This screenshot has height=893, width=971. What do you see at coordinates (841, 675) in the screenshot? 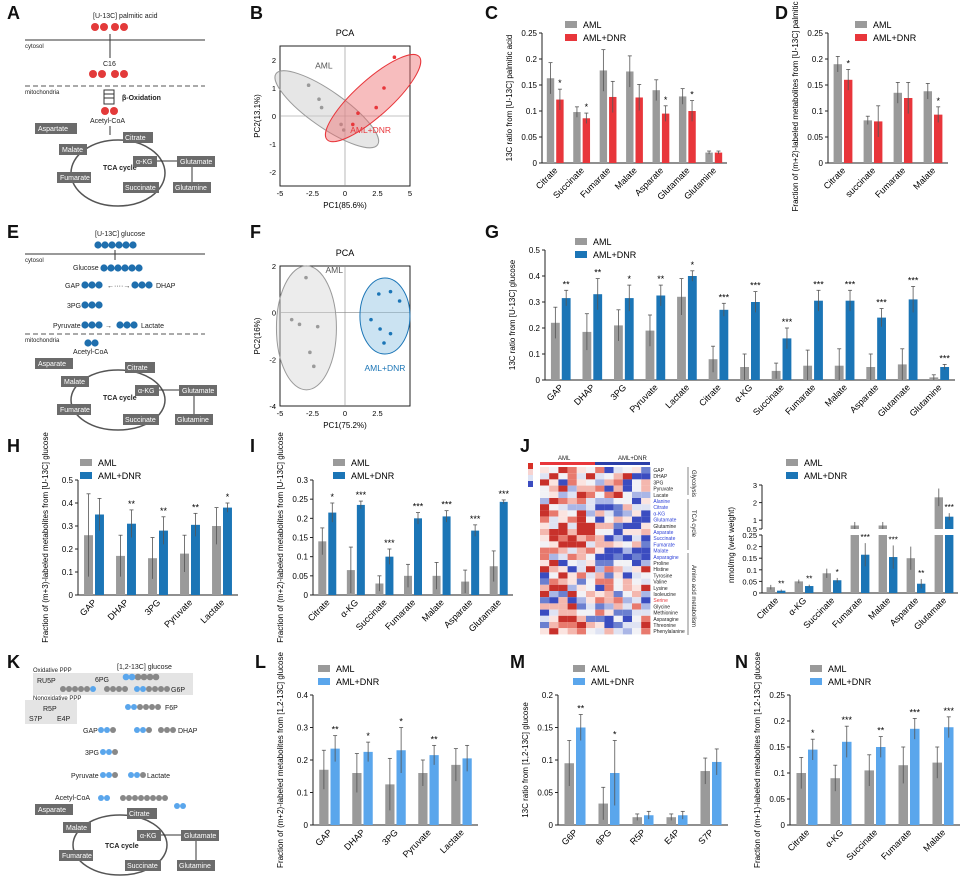
I see `legend-N: AML AML+DNR` at bounding box center [841, 675].